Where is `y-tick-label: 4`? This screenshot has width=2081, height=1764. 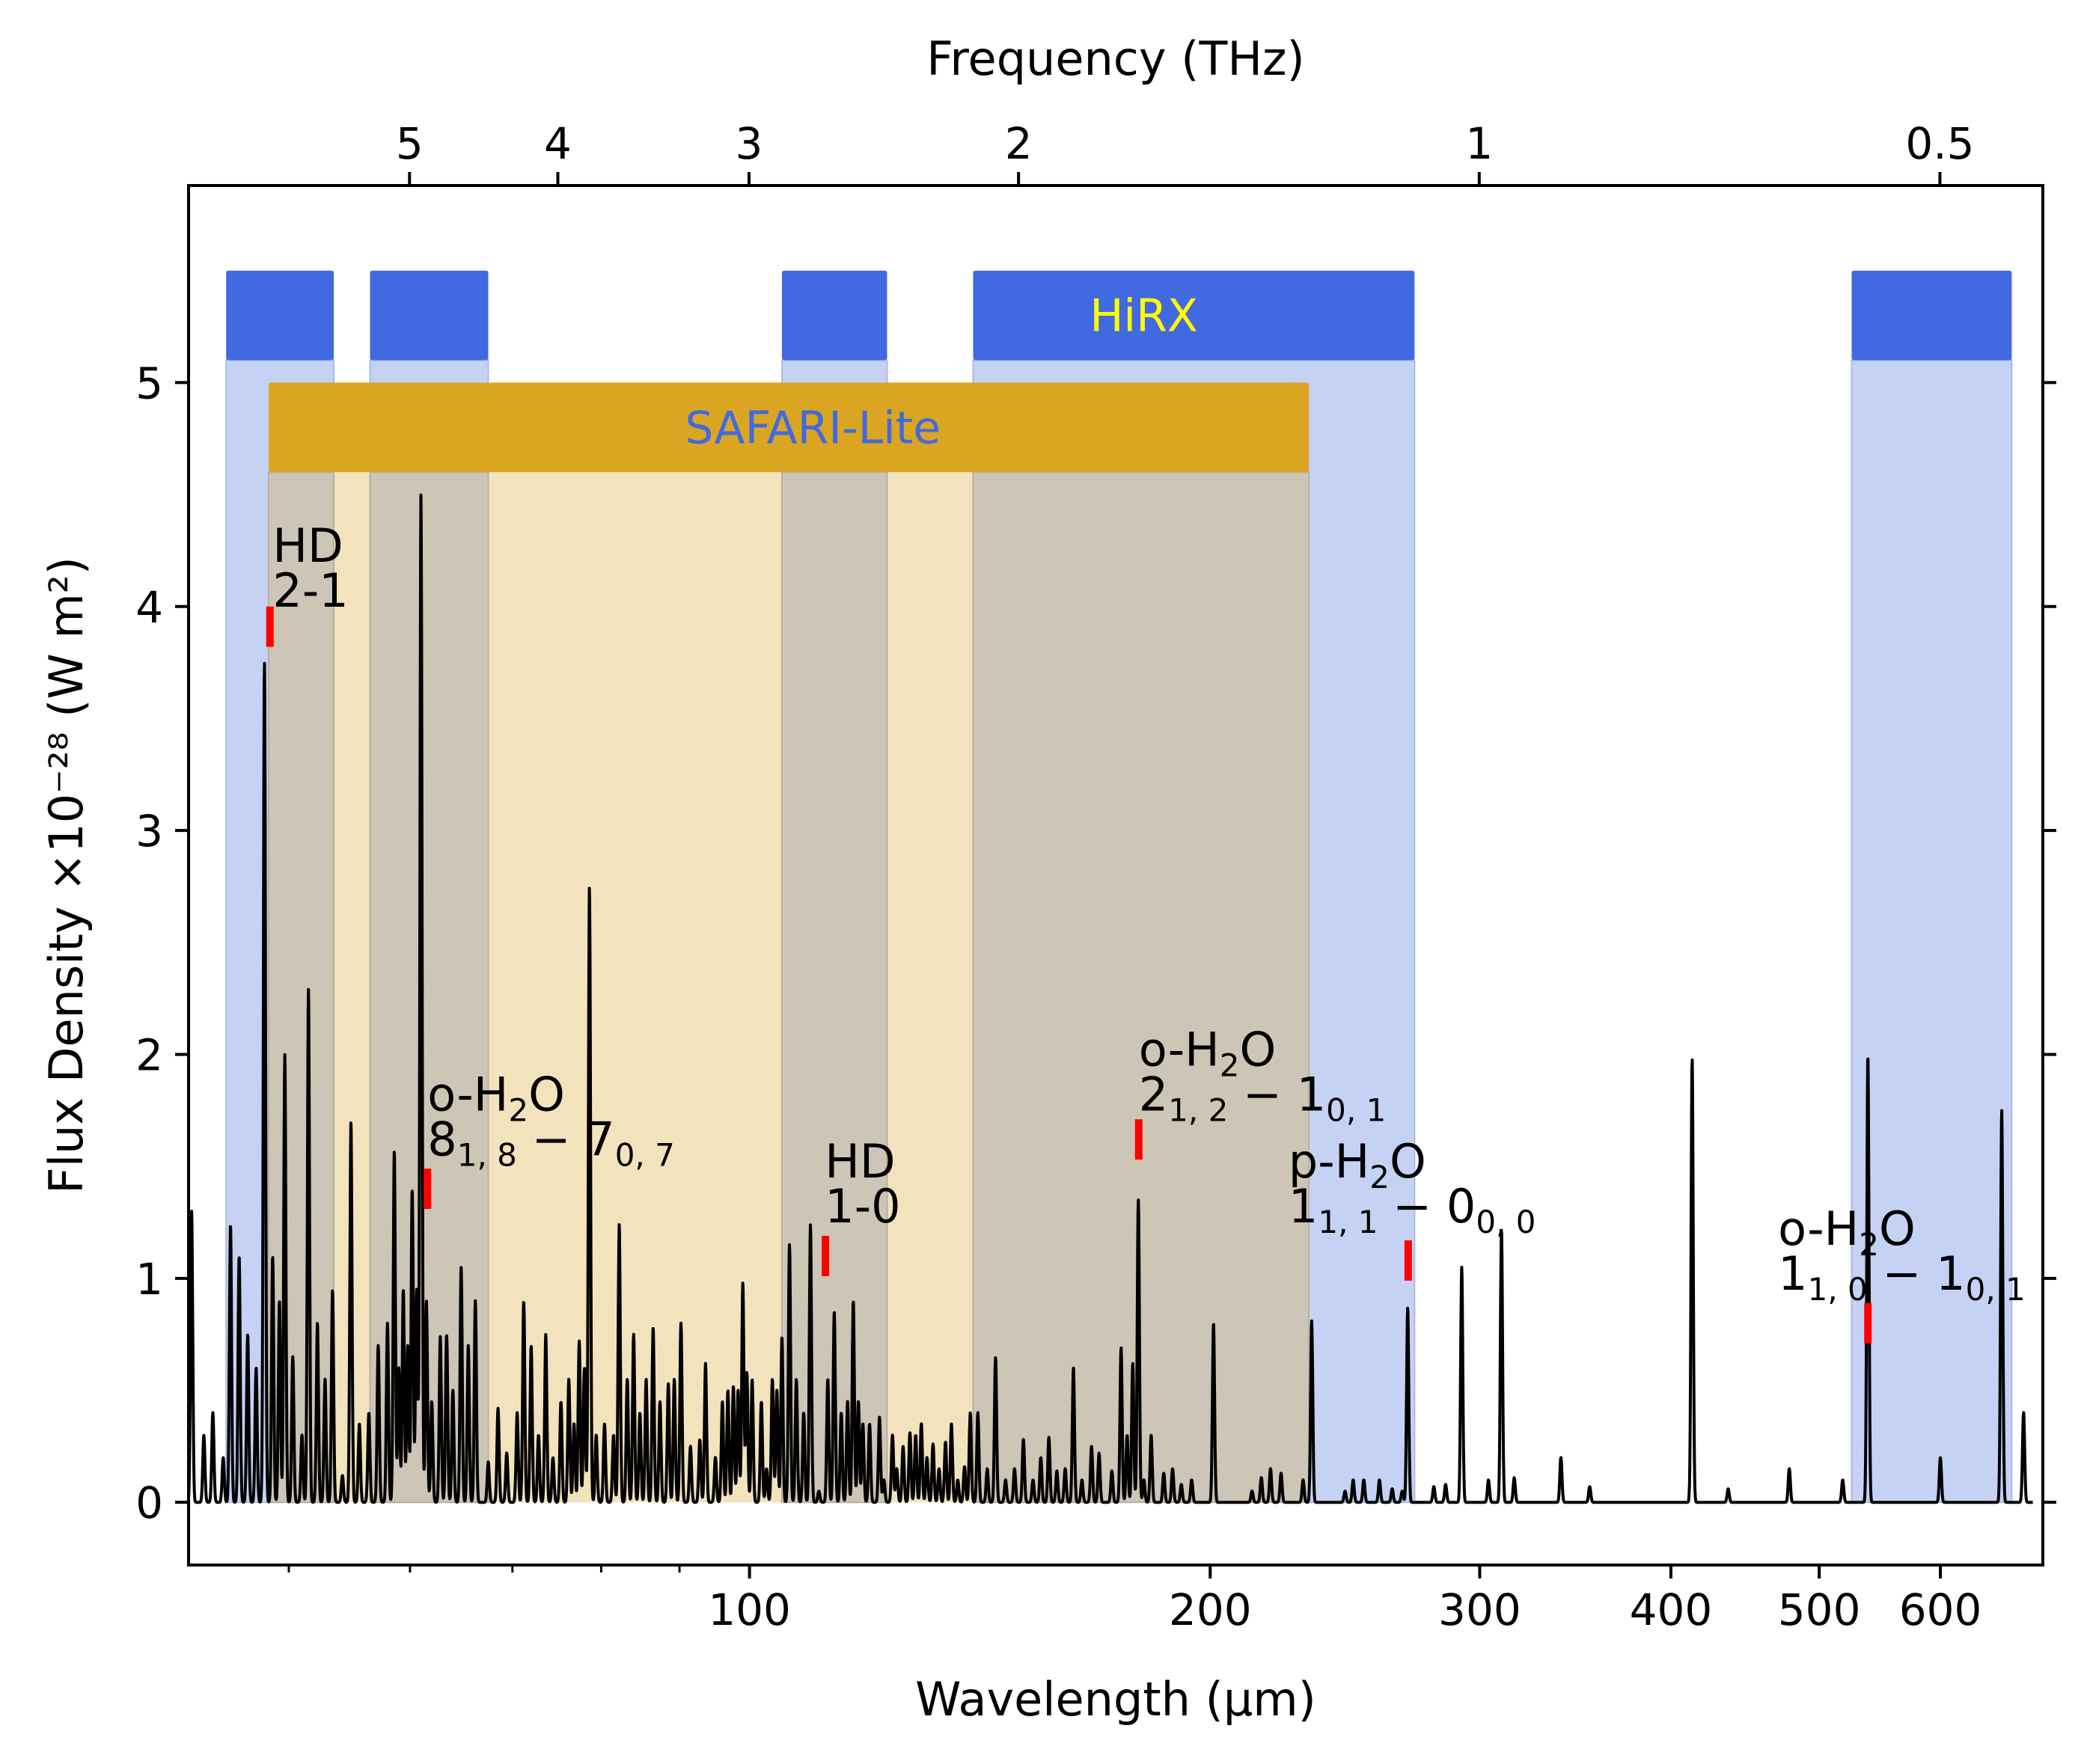
y-tick-label: 4 is located at coordinates (149, 607).